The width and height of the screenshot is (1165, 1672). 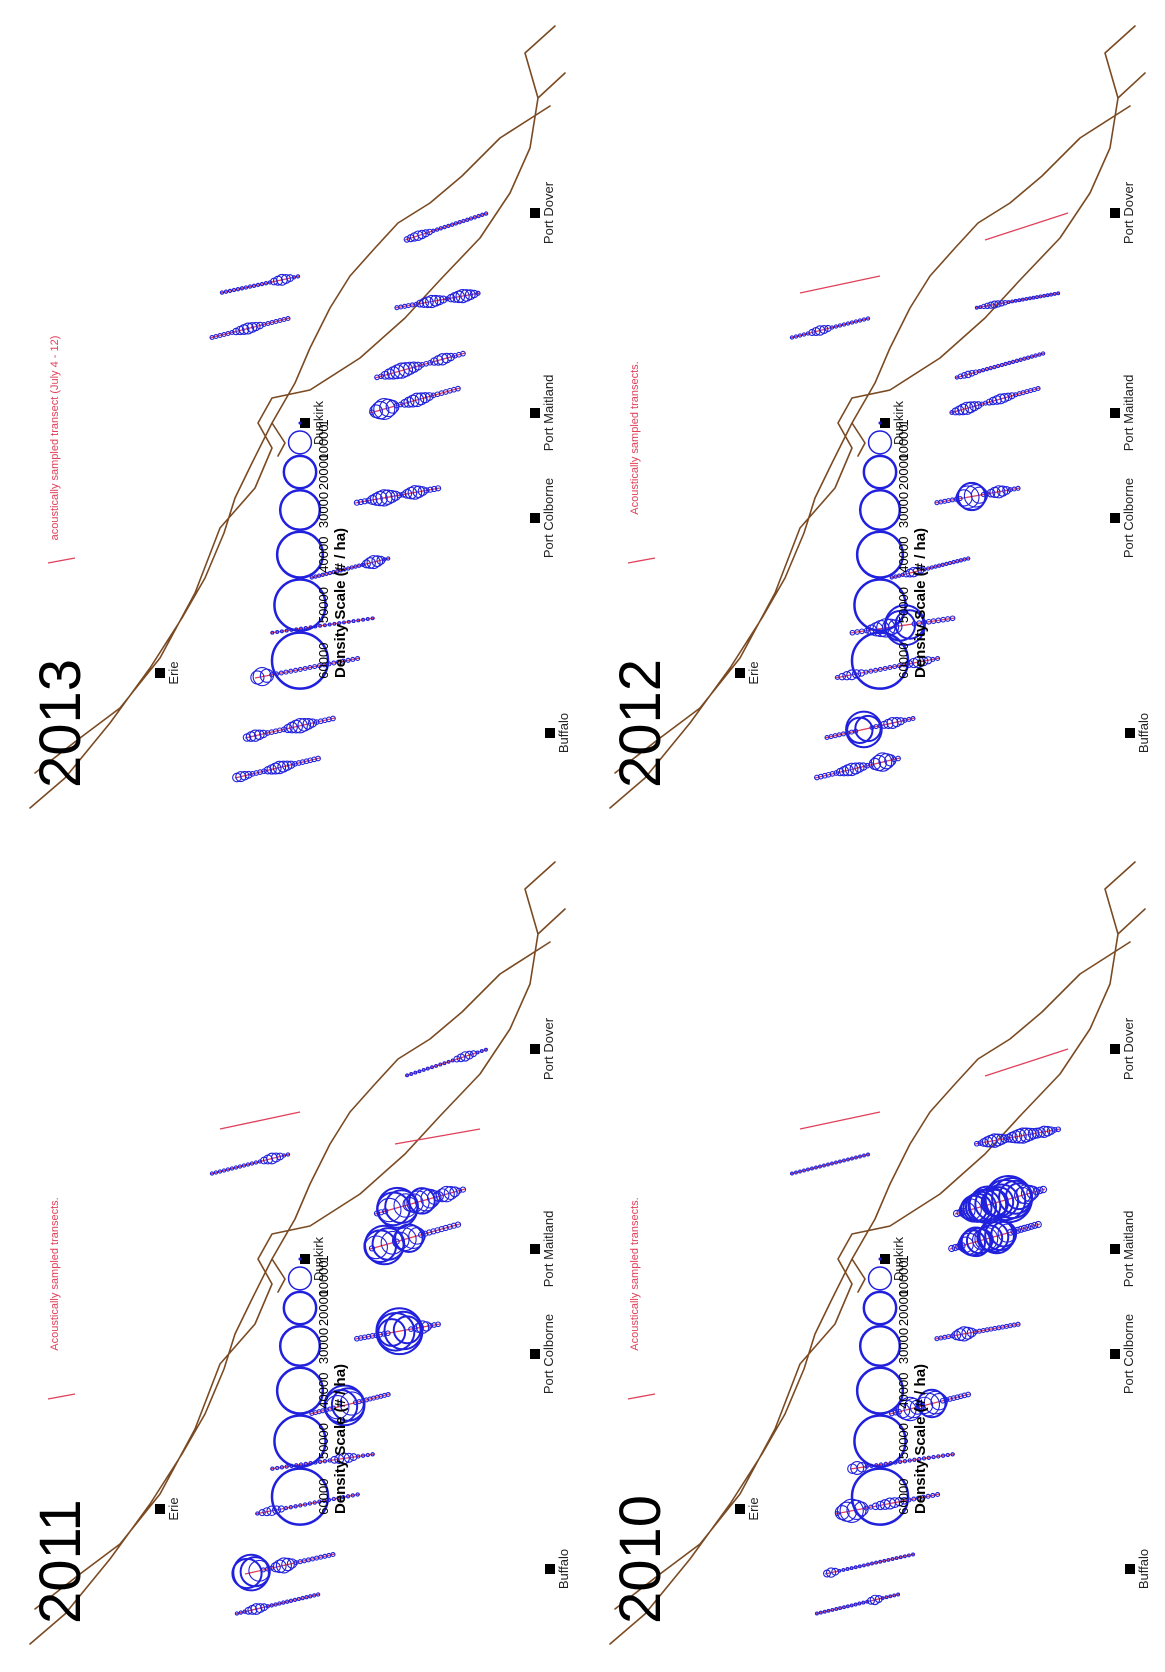 I want to click on legend-title: Density Scale (# / ha), so click(x=340, y=1439).